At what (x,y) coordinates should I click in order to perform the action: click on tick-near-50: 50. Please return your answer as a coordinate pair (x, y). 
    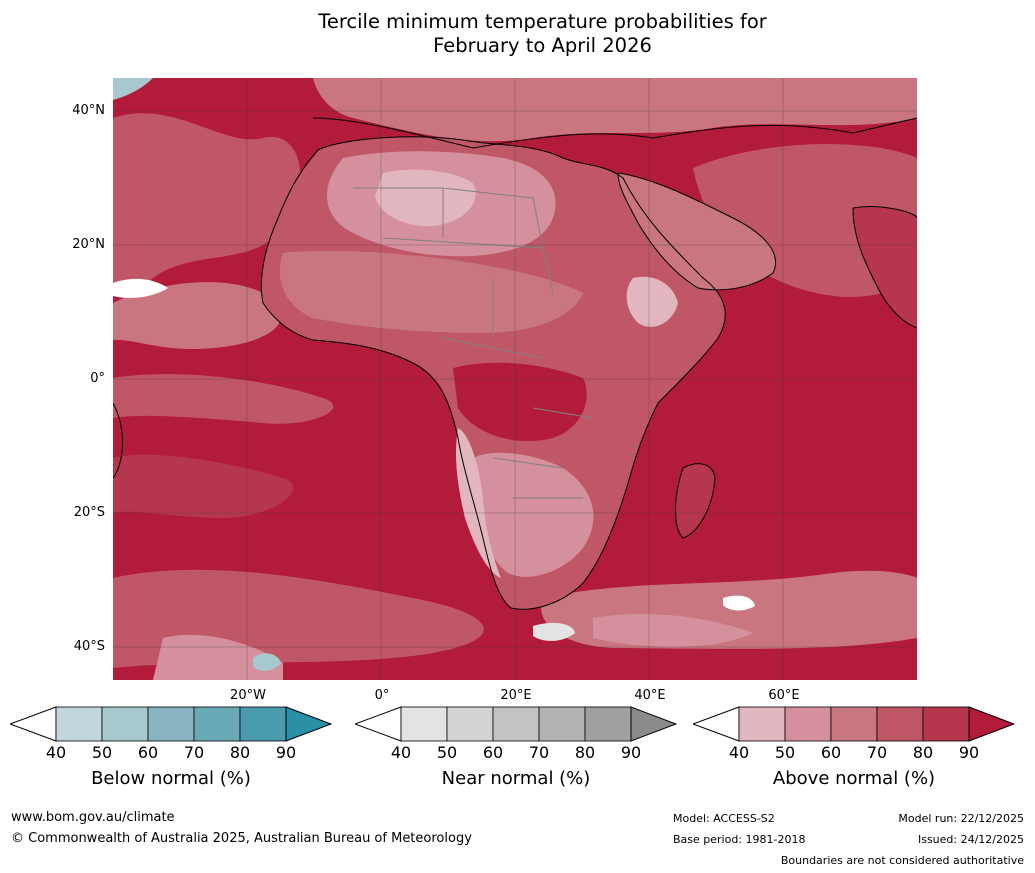
    Looking at the image, I should click on (447, 752).